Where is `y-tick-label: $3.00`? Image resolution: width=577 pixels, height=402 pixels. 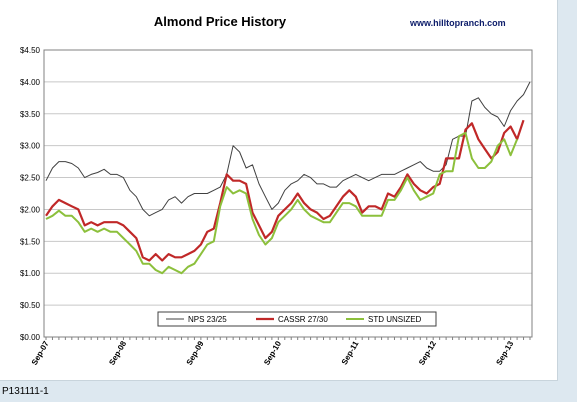 y-tick-label: $3.00 is located at coordinates (30, 146).